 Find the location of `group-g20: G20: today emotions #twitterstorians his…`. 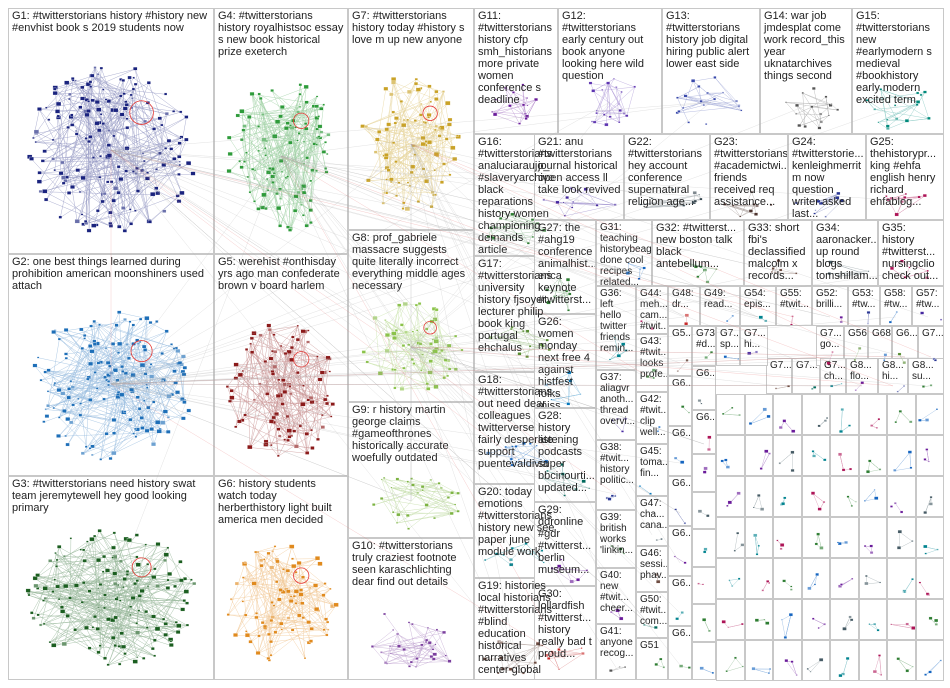

group-g20: G20: today emotions #twitterstorians his… is located at coordinates (516, 531).